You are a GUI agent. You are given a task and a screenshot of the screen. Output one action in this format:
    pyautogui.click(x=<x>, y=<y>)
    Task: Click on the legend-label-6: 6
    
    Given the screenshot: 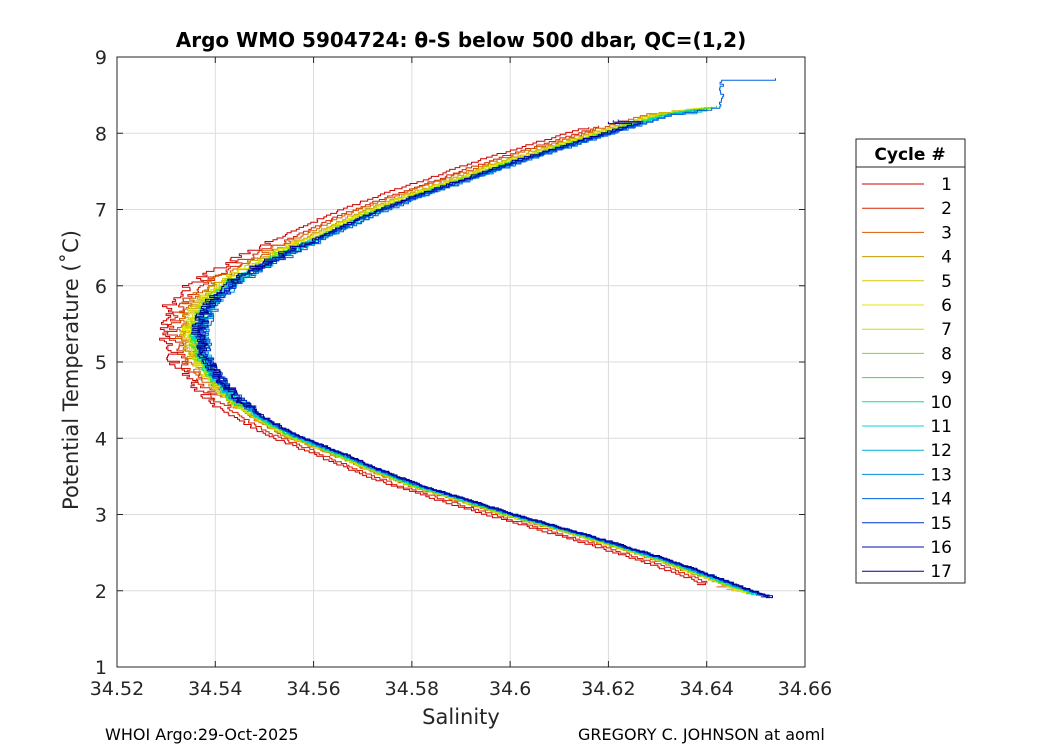 What is the action you would take?
    pyautogui.click(x=946, y=306)
    